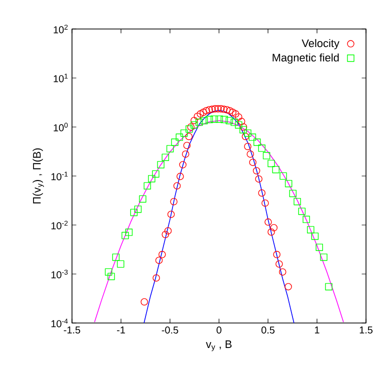 The height and width of the screenshot is (382, 382). Describe the element at coordinates (268, 330) in the screenshot. I see `x-tick-label: 0.5` at that location.